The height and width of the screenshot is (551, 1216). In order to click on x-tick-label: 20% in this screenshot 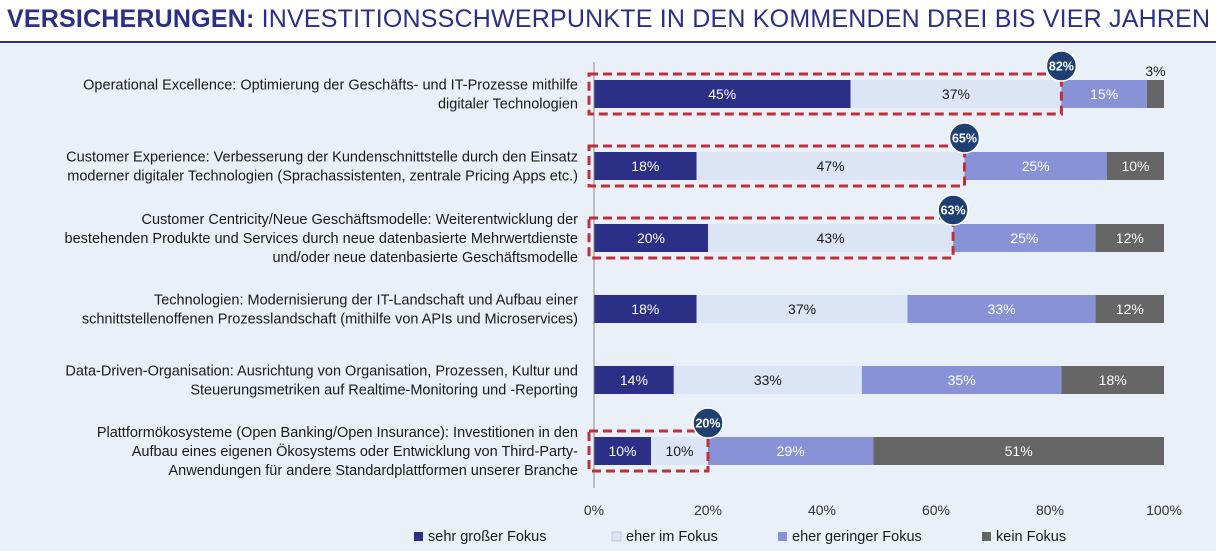, I will do `click(708, 510)`.